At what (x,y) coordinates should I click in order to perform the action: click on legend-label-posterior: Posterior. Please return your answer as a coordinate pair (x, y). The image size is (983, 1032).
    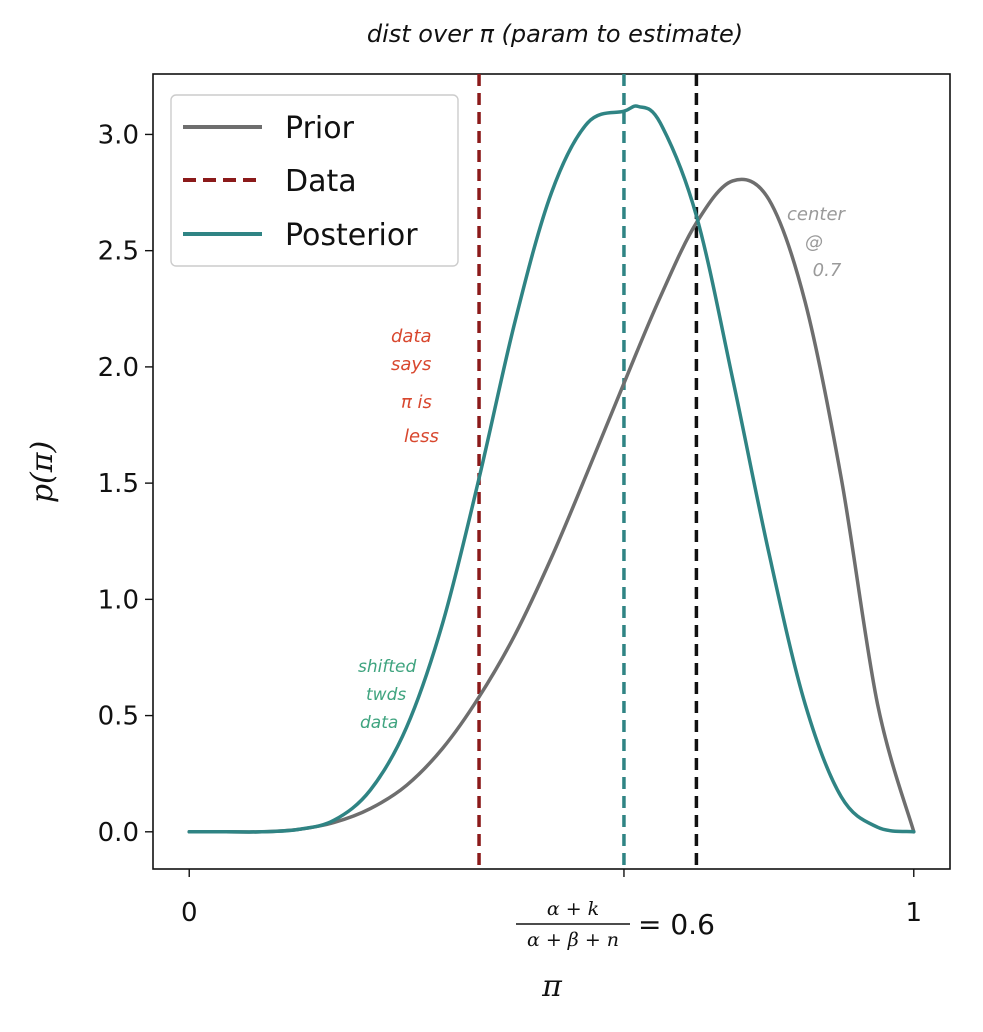
    Looking at the image, I should click on (351, 235).